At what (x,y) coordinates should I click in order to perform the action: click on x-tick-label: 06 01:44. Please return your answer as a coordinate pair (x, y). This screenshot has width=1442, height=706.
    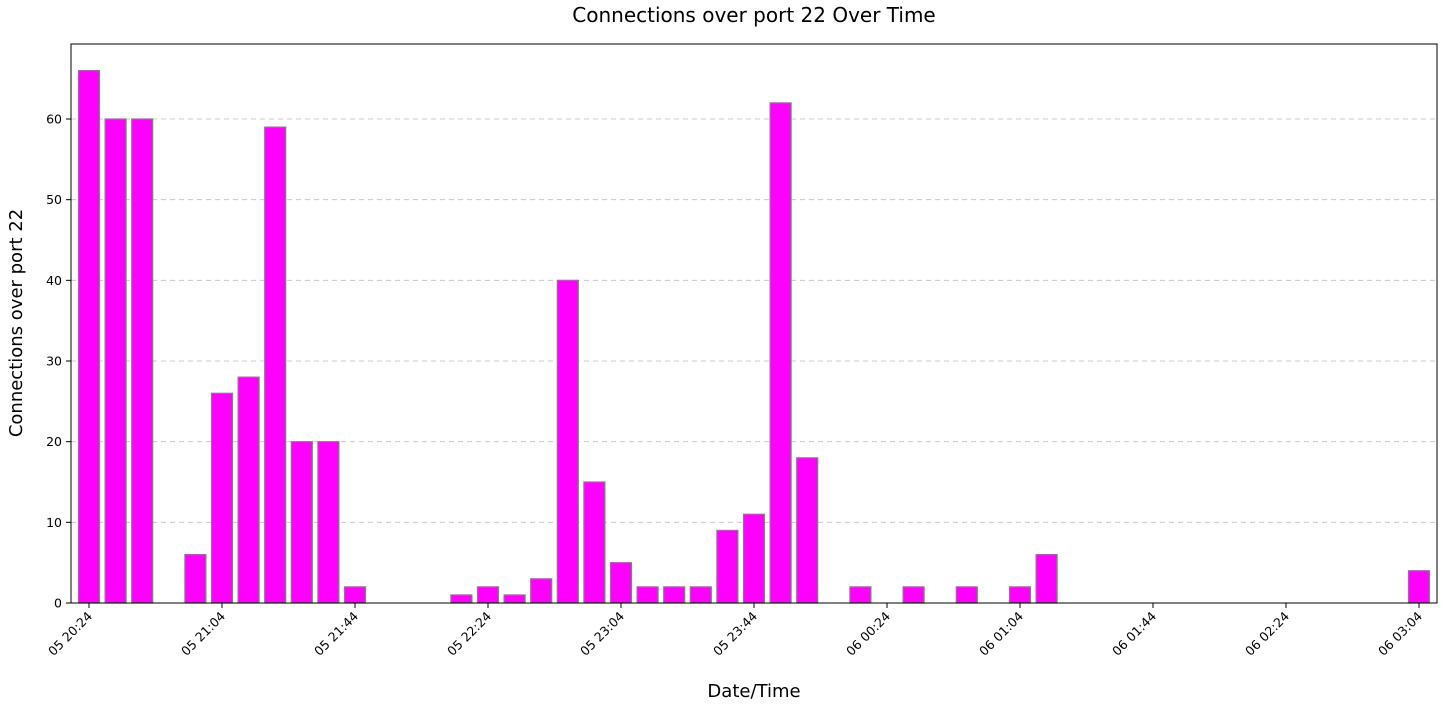
    Looking at the image, I should click on (1134, 633).